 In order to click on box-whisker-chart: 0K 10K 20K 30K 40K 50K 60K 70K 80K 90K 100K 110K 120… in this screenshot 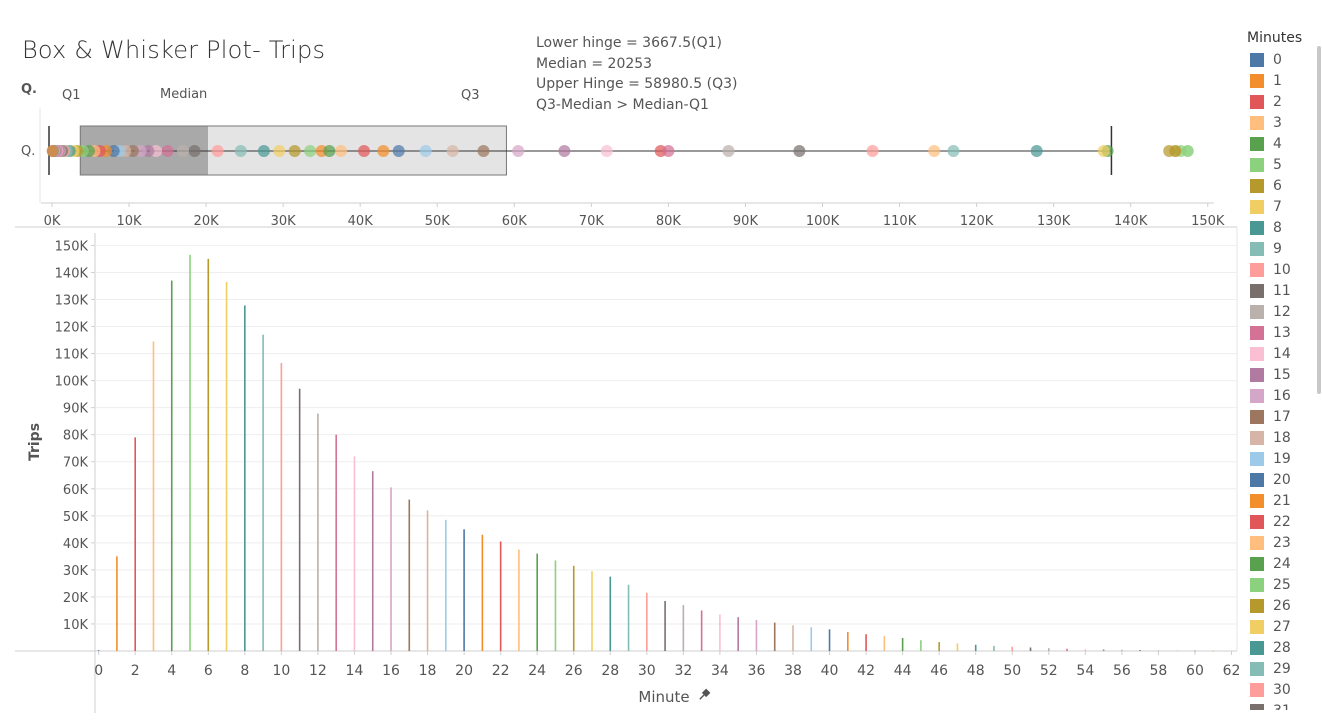, I will do `click(632, 168)`.